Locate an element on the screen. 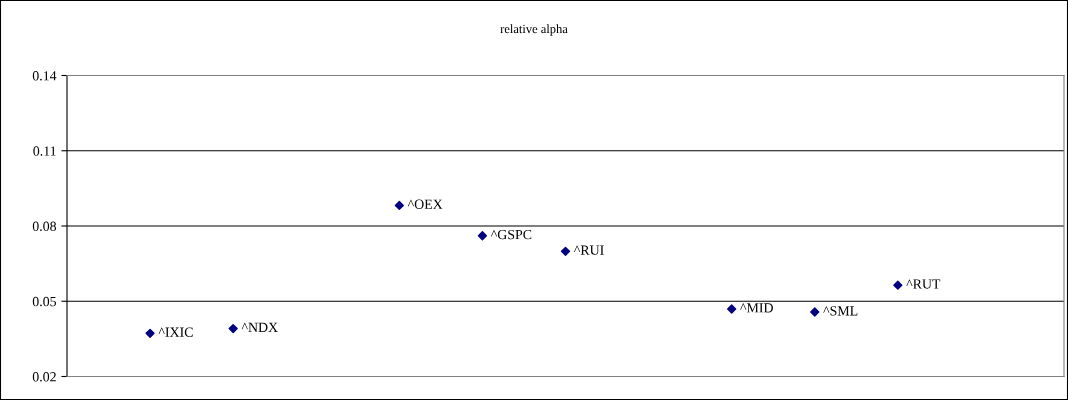  y-tick-label: 0.05 is located at coordinates (44, 301).